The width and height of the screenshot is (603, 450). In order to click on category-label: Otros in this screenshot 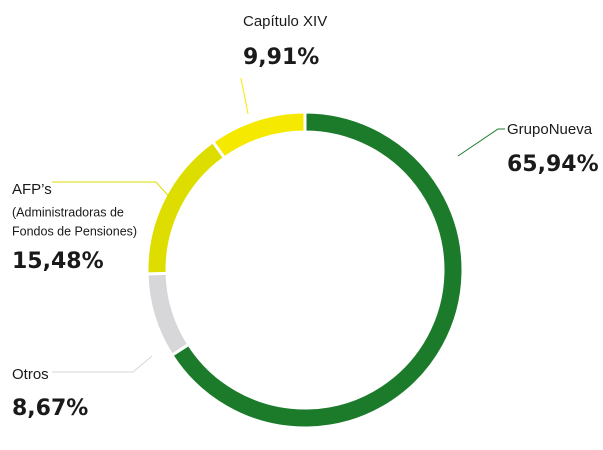, I will do `click(30, 374)`.